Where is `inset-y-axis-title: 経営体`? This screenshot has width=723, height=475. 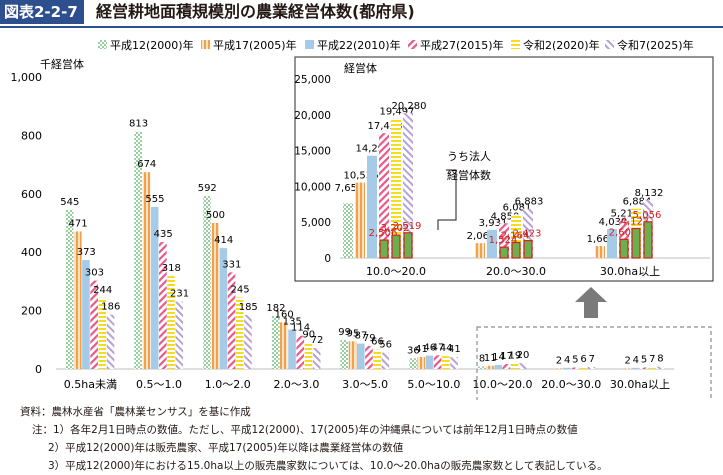 inset-y-axis-title: 経営体 is located at coordinates (360, 68).